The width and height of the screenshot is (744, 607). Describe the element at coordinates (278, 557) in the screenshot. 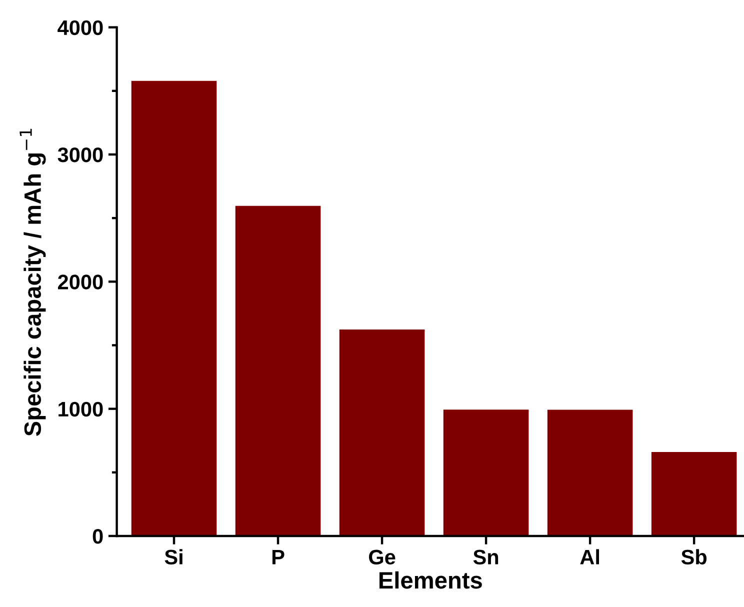

I see `x-tick-label: P` at that location.